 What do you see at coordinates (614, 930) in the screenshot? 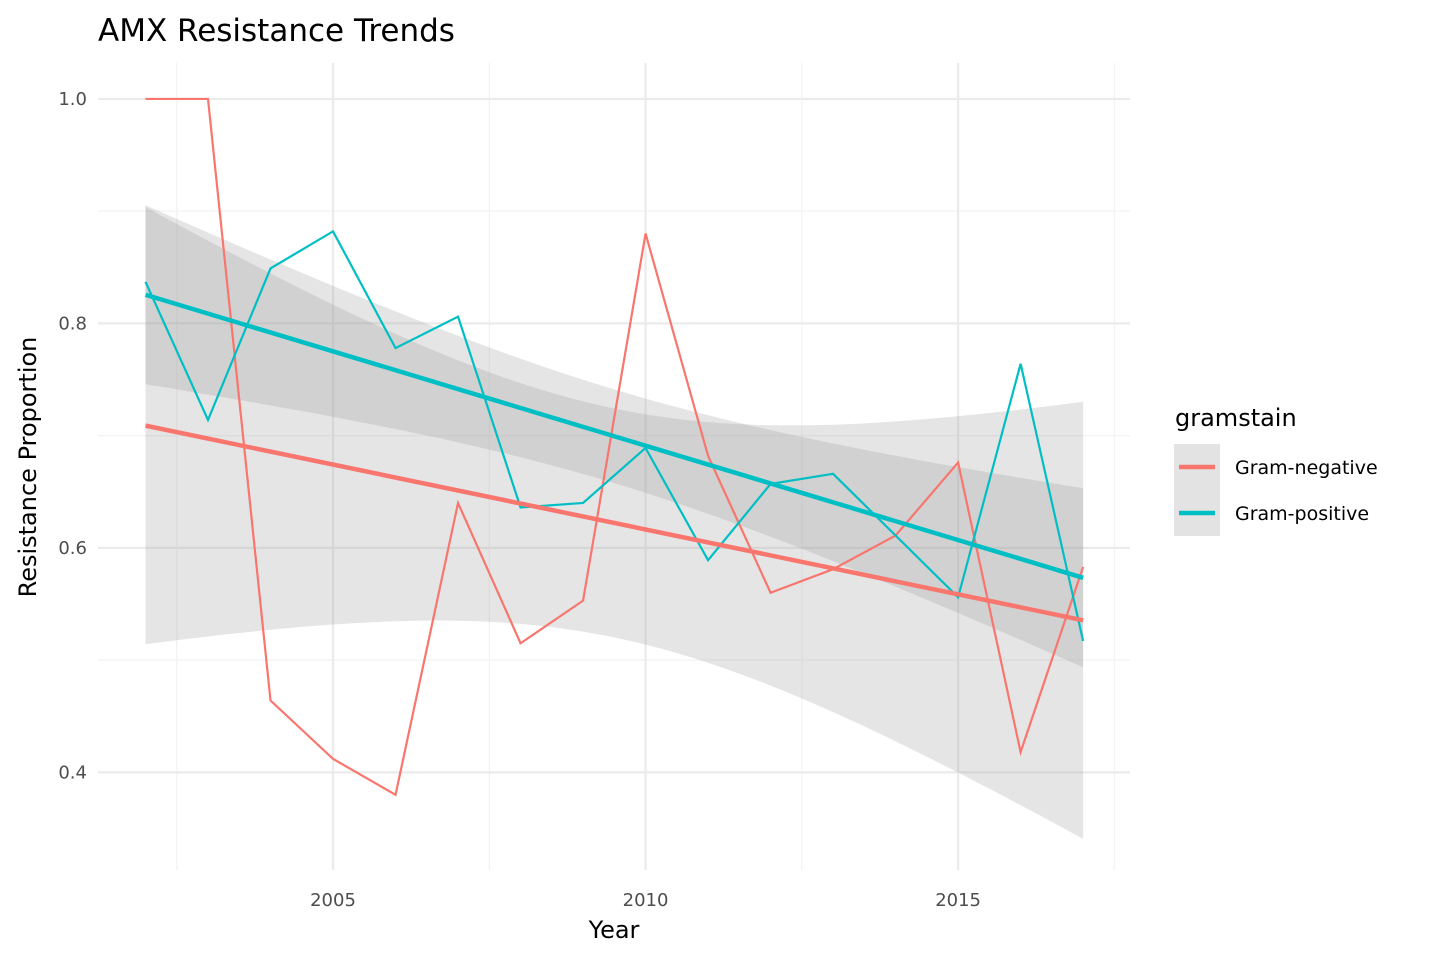
I see `x-axis-title: Year` at bounding box center [614, 930].